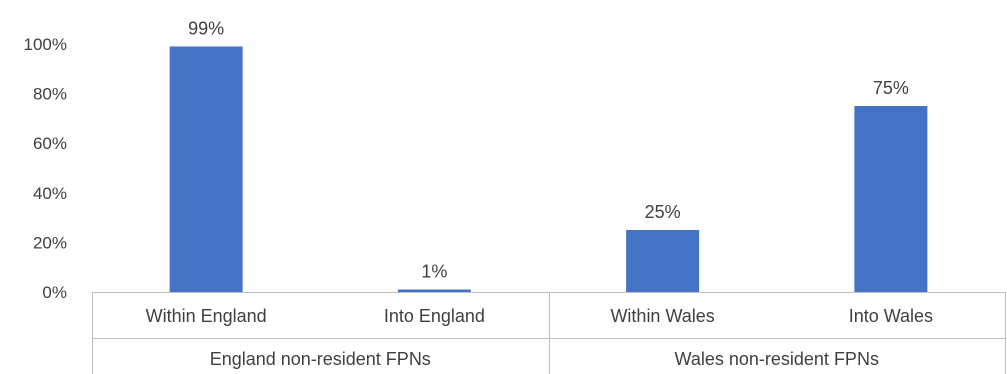 This screenshot has width=1007, height=374. I want to click on group-label: Wales non-resident FPNs, so click(777, 359).